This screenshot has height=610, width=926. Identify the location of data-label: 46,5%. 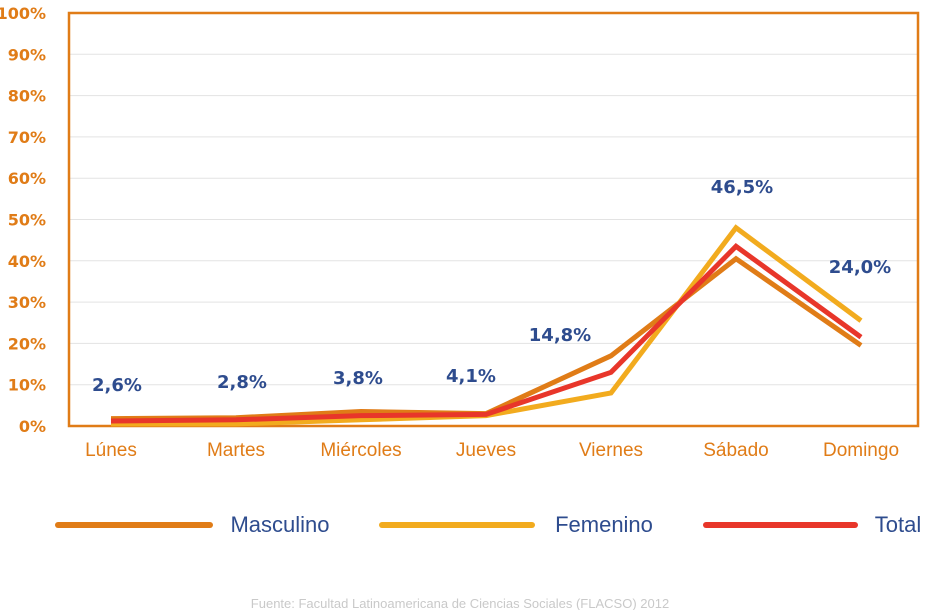
(742, 187).